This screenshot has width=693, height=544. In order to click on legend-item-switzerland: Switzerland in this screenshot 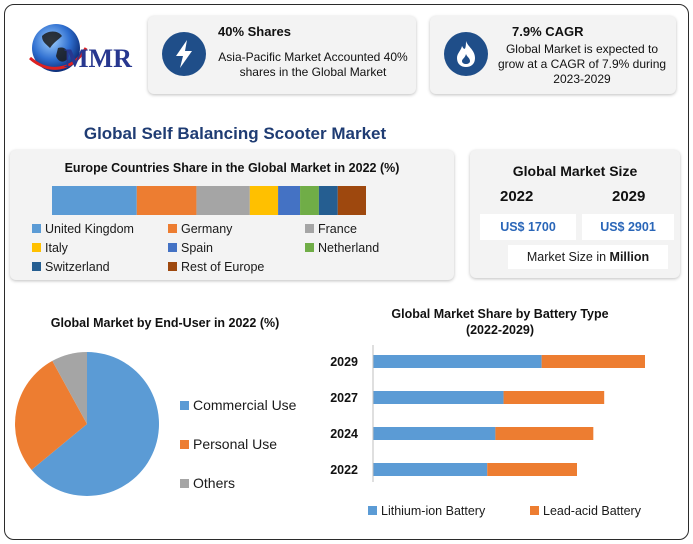, I will do `click(71, 267)`.